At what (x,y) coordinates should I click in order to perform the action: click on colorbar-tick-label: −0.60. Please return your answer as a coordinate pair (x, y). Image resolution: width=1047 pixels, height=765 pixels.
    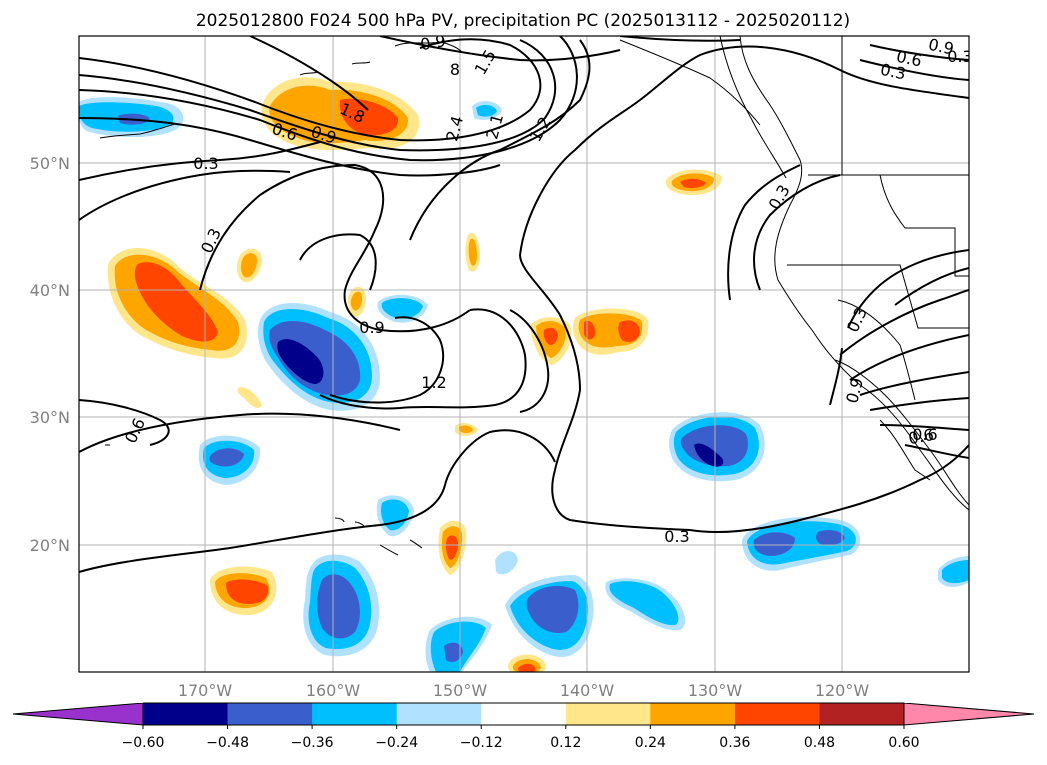
    Looking at the image, I should click on (143, 743).